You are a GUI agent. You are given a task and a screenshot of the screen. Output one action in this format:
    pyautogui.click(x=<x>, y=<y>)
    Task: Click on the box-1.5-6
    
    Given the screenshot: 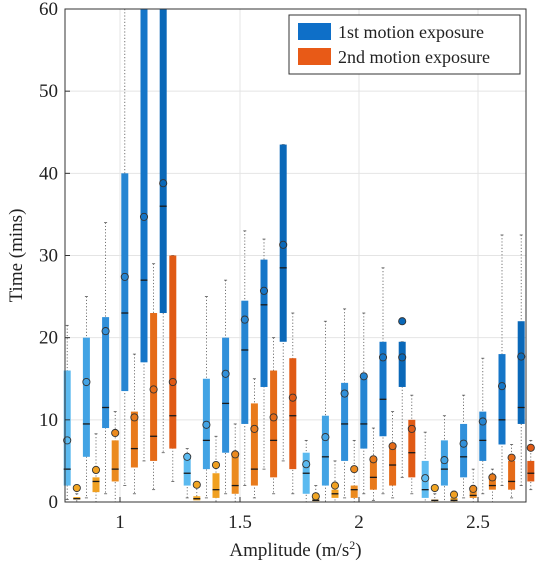 What is the action you would take?
    pyautogui.click(x=235, y=463)
    